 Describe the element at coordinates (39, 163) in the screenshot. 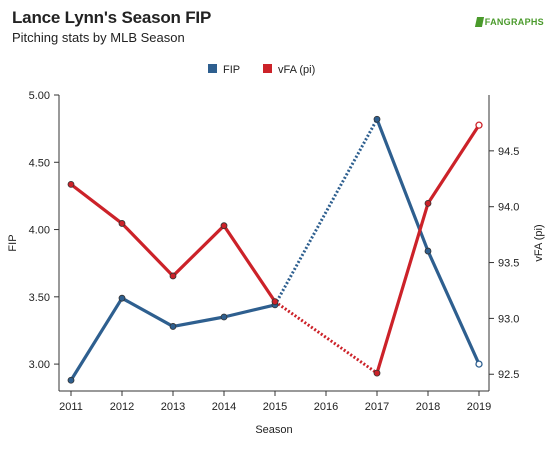

I see `y-tick-label-left: 4.50` at that location.